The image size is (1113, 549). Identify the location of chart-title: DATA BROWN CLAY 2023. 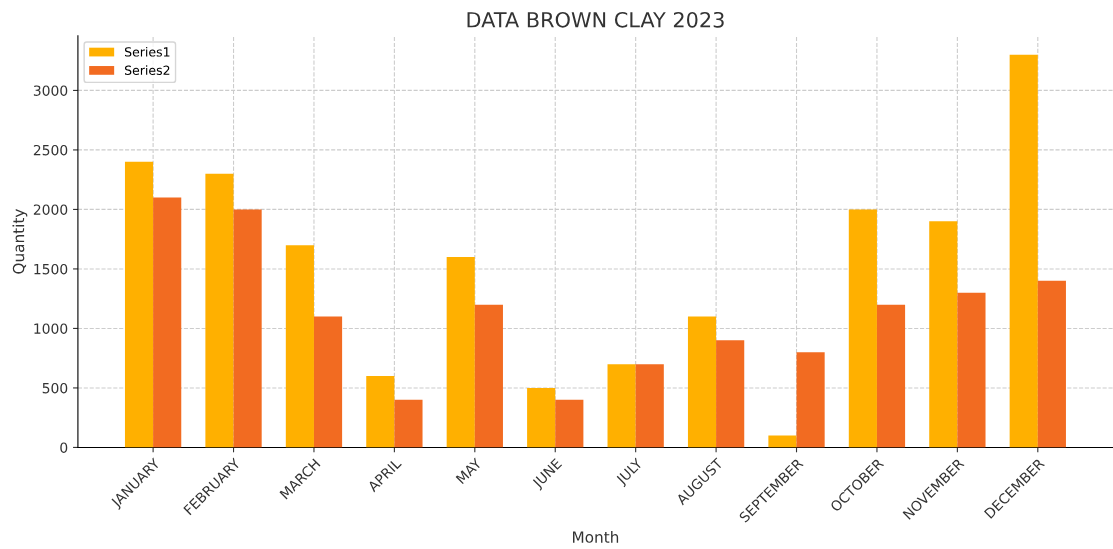
(595, 19).